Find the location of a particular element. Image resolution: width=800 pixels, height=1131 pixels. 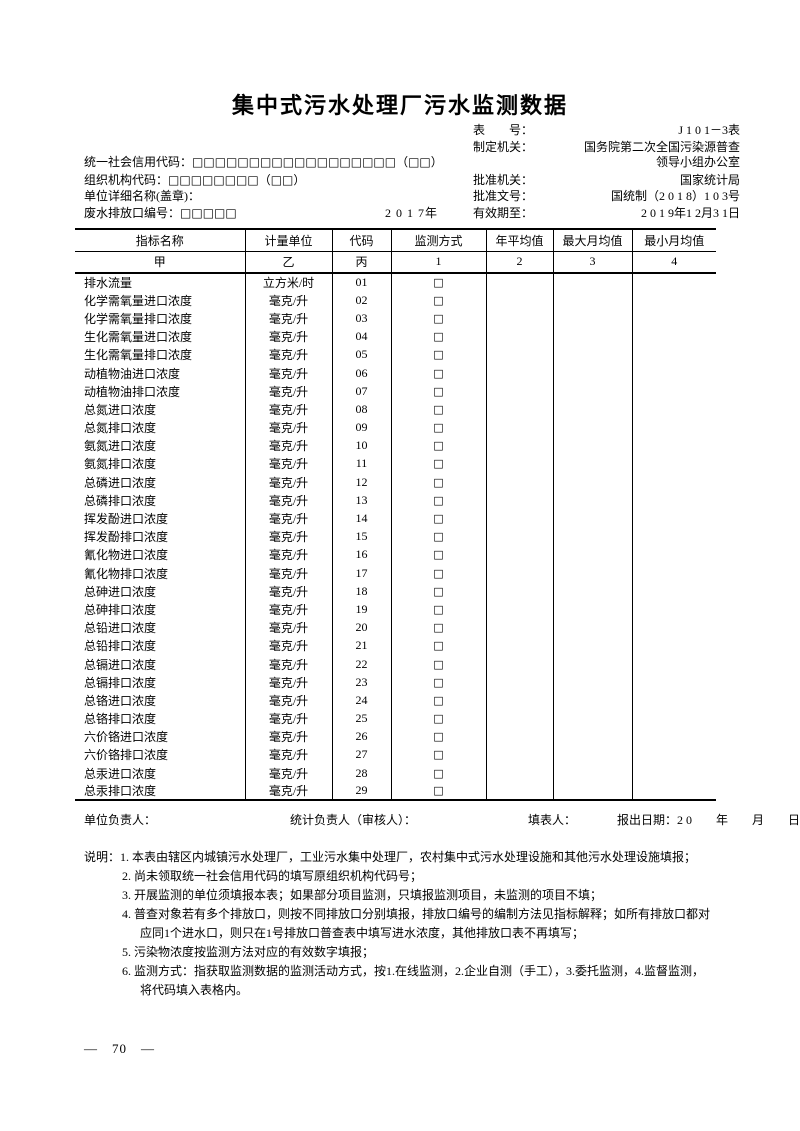

subheader-2: 2 is located at coordinates (519, 262).